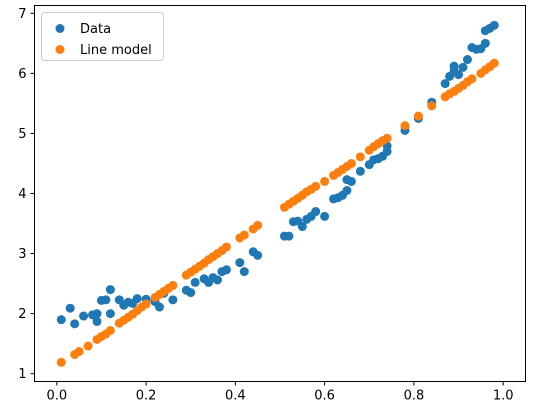  I want to click on x-tick-label: 0.0, so click(56, 396).